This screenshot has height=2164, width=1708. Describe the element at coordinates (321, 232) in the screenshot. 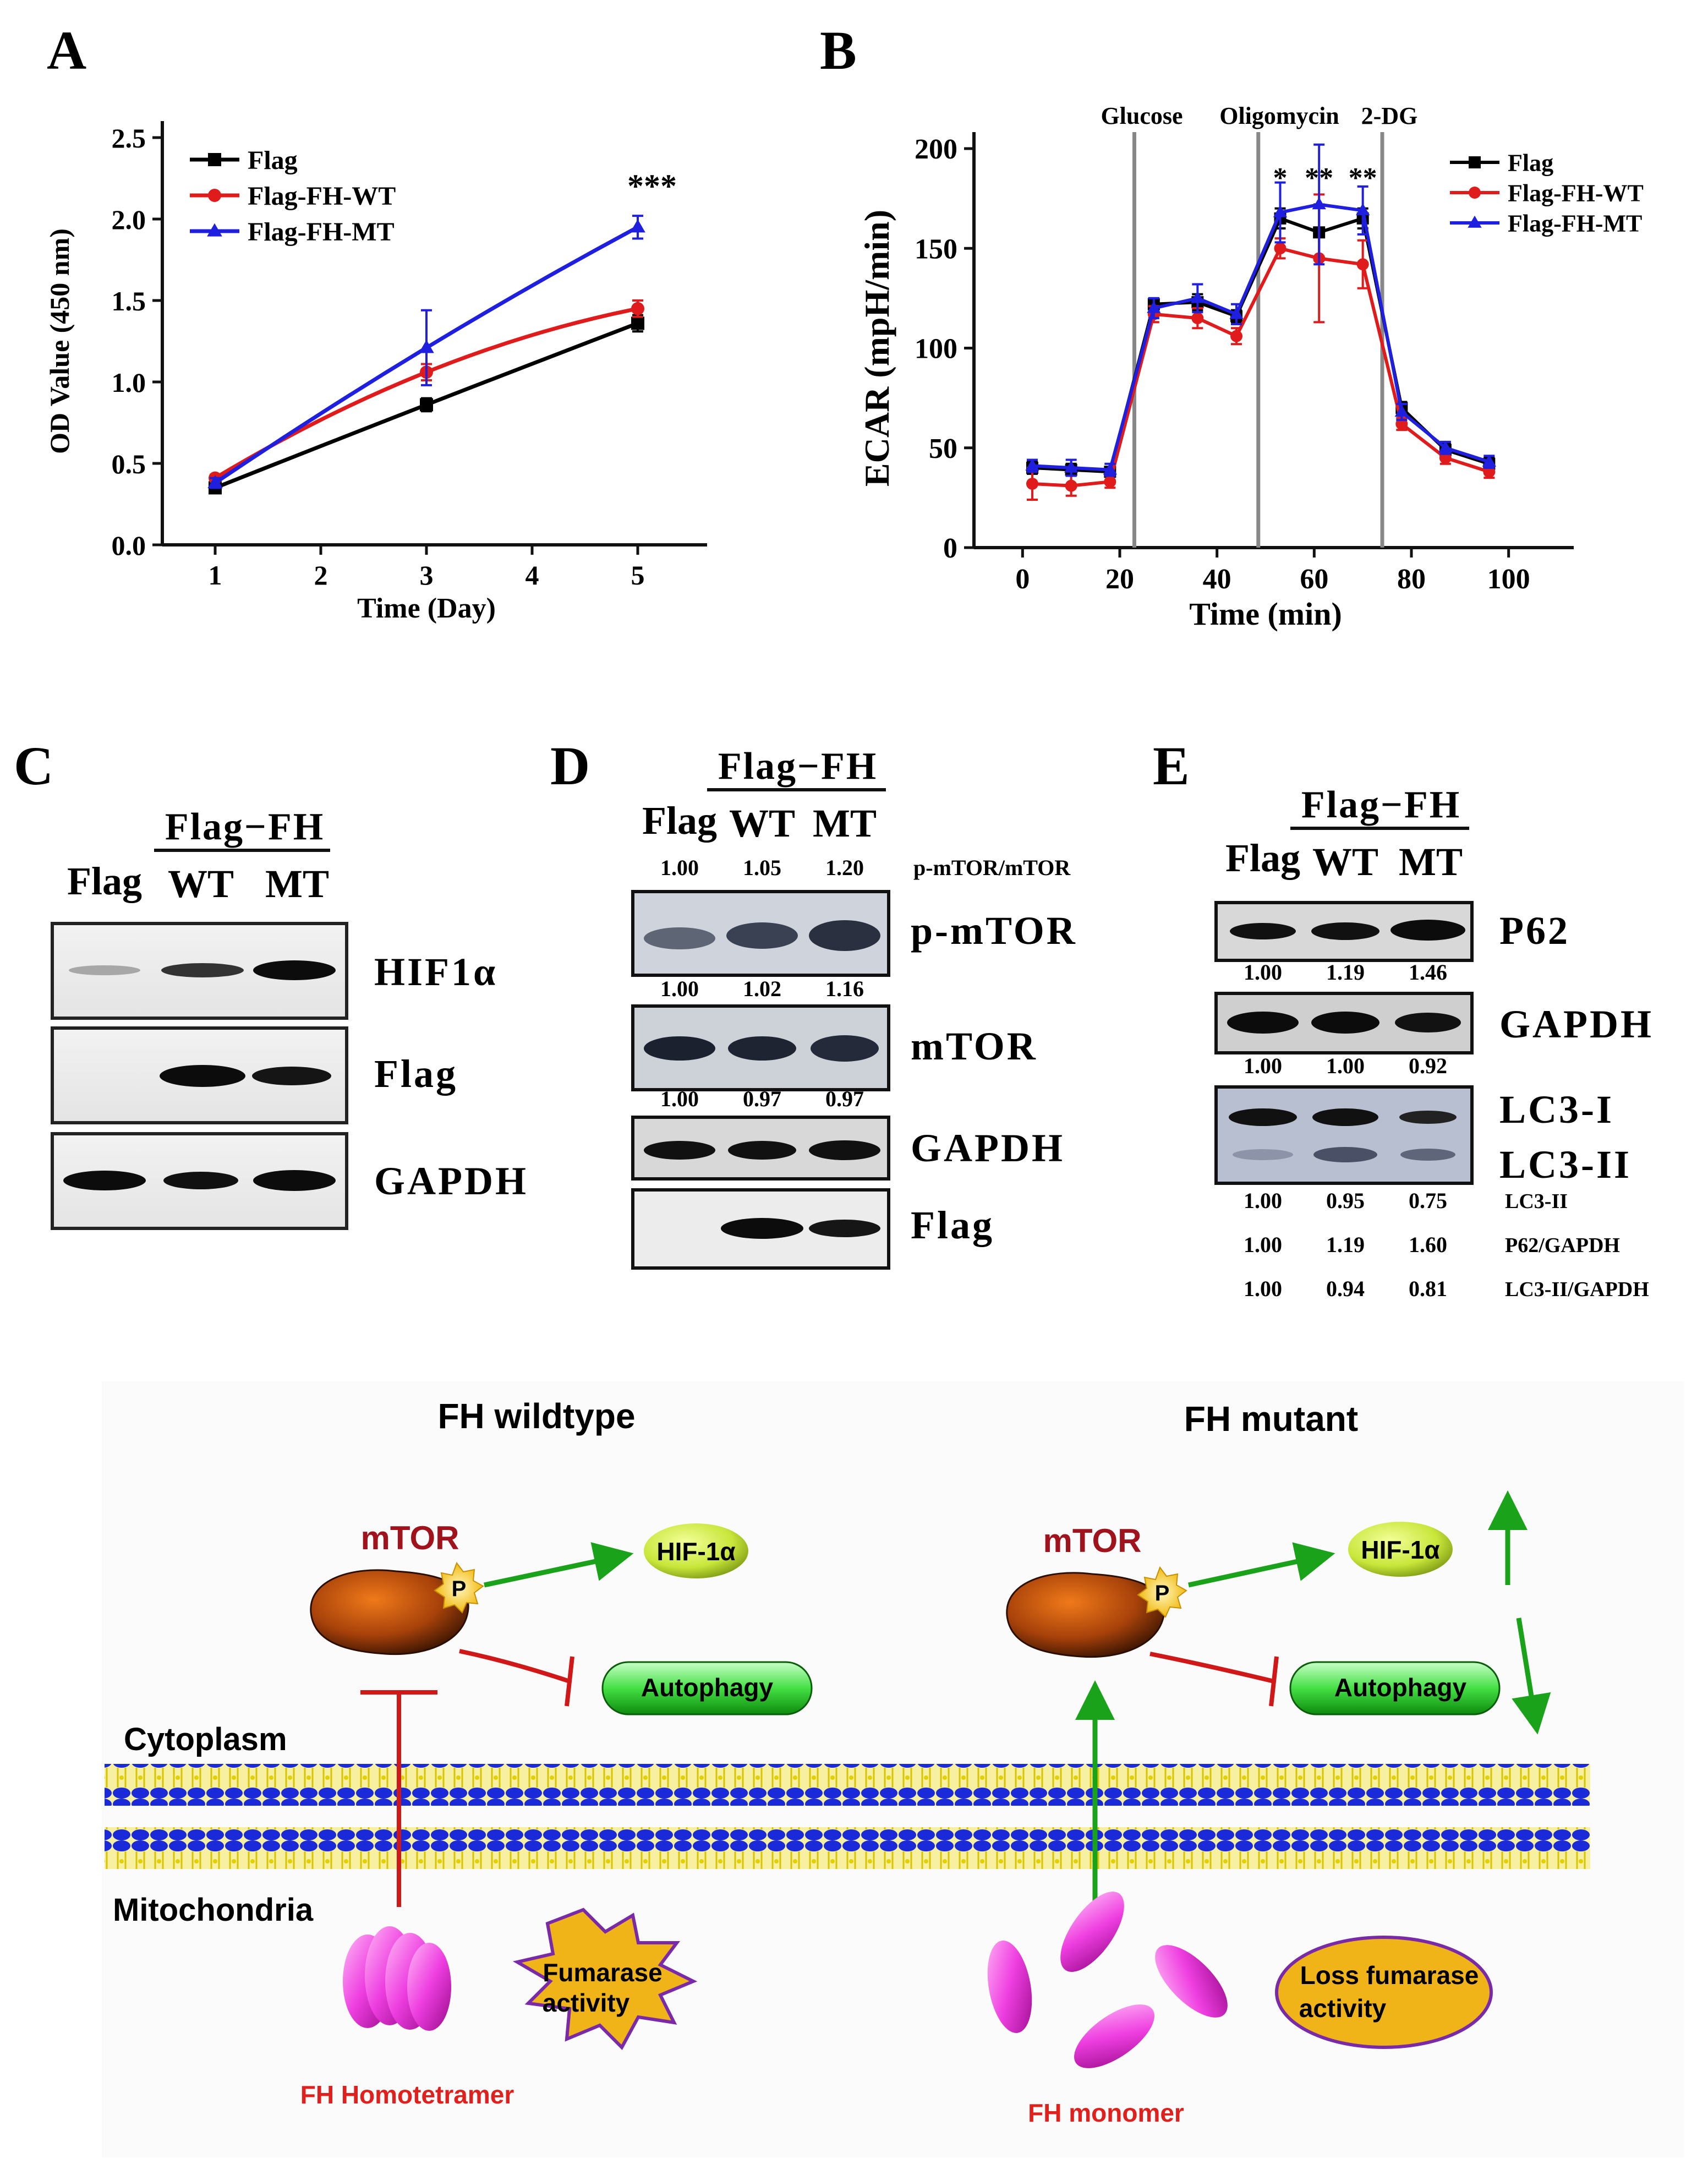

I see `legend-label: Flag-FH-MT` at that location.